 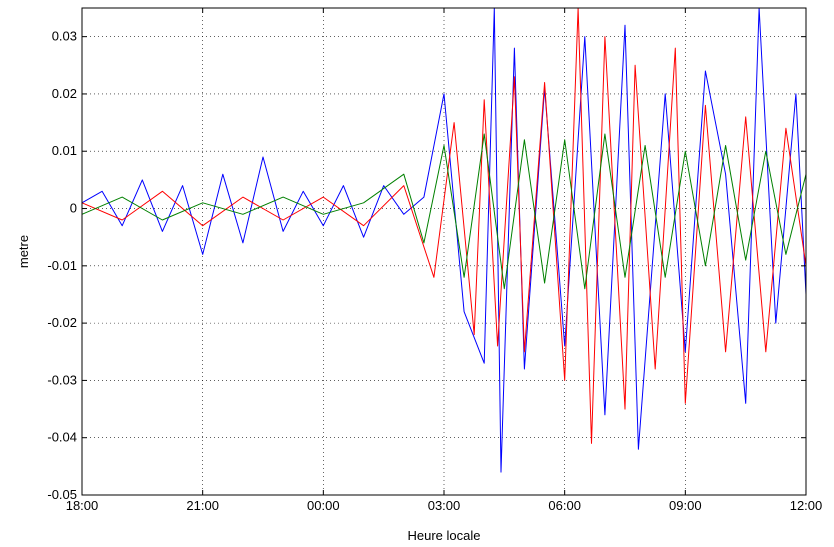 What do you see at coordinates (62, 494) in the screenshot?
I see `y-tick-label: -0.05` at bounding box center [62, 494].